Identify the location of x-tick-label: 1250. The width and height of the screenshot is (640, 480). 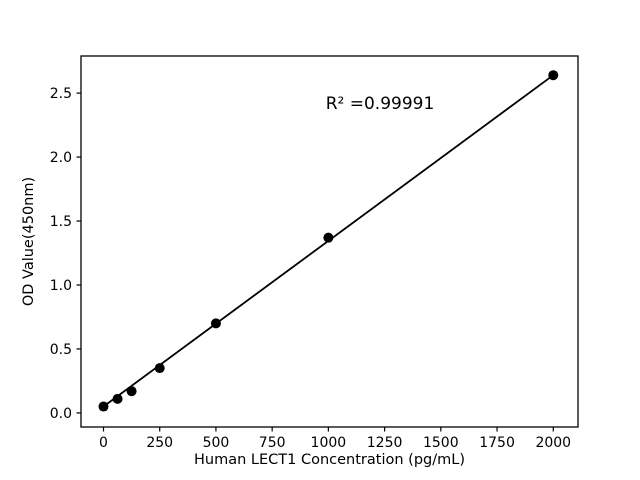
(385, 443).